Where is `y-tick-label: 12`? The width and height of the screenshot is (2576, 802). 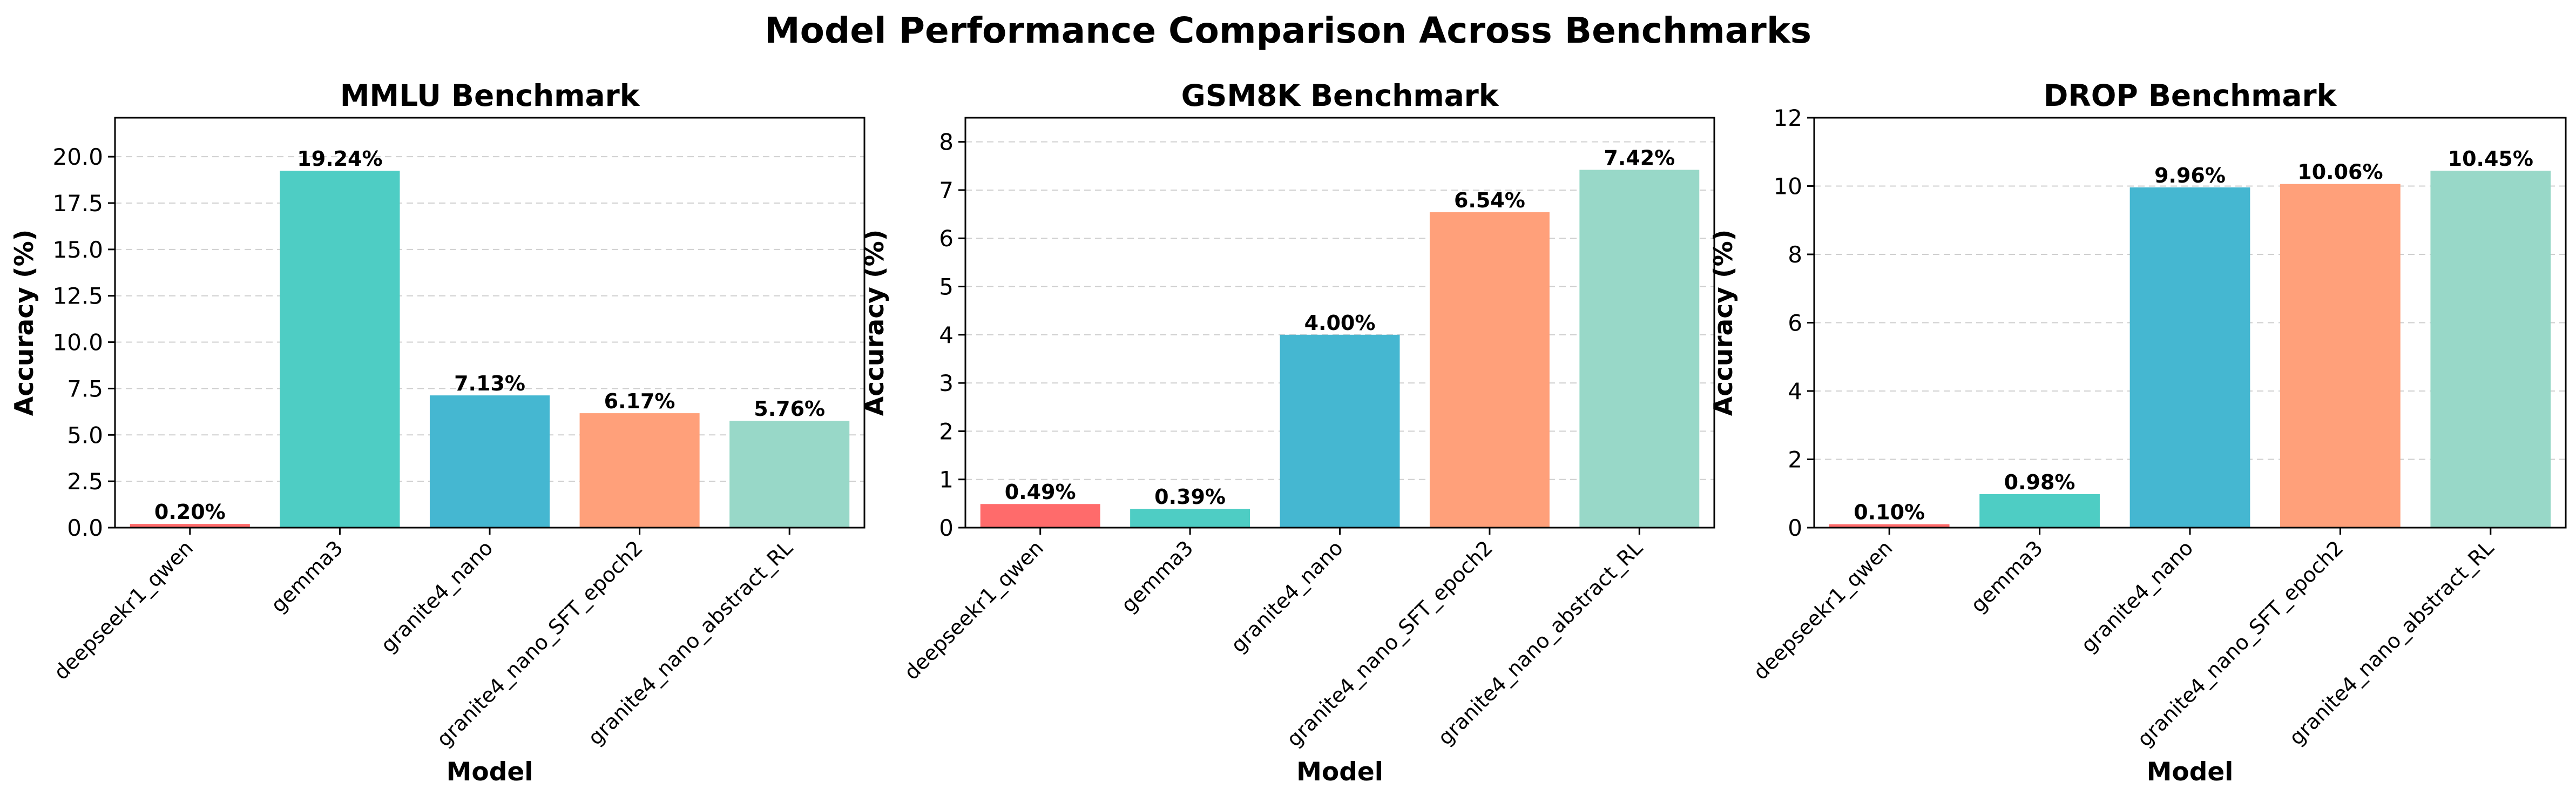
y-tick-label: 12 is located at coordinates (1788, 118).